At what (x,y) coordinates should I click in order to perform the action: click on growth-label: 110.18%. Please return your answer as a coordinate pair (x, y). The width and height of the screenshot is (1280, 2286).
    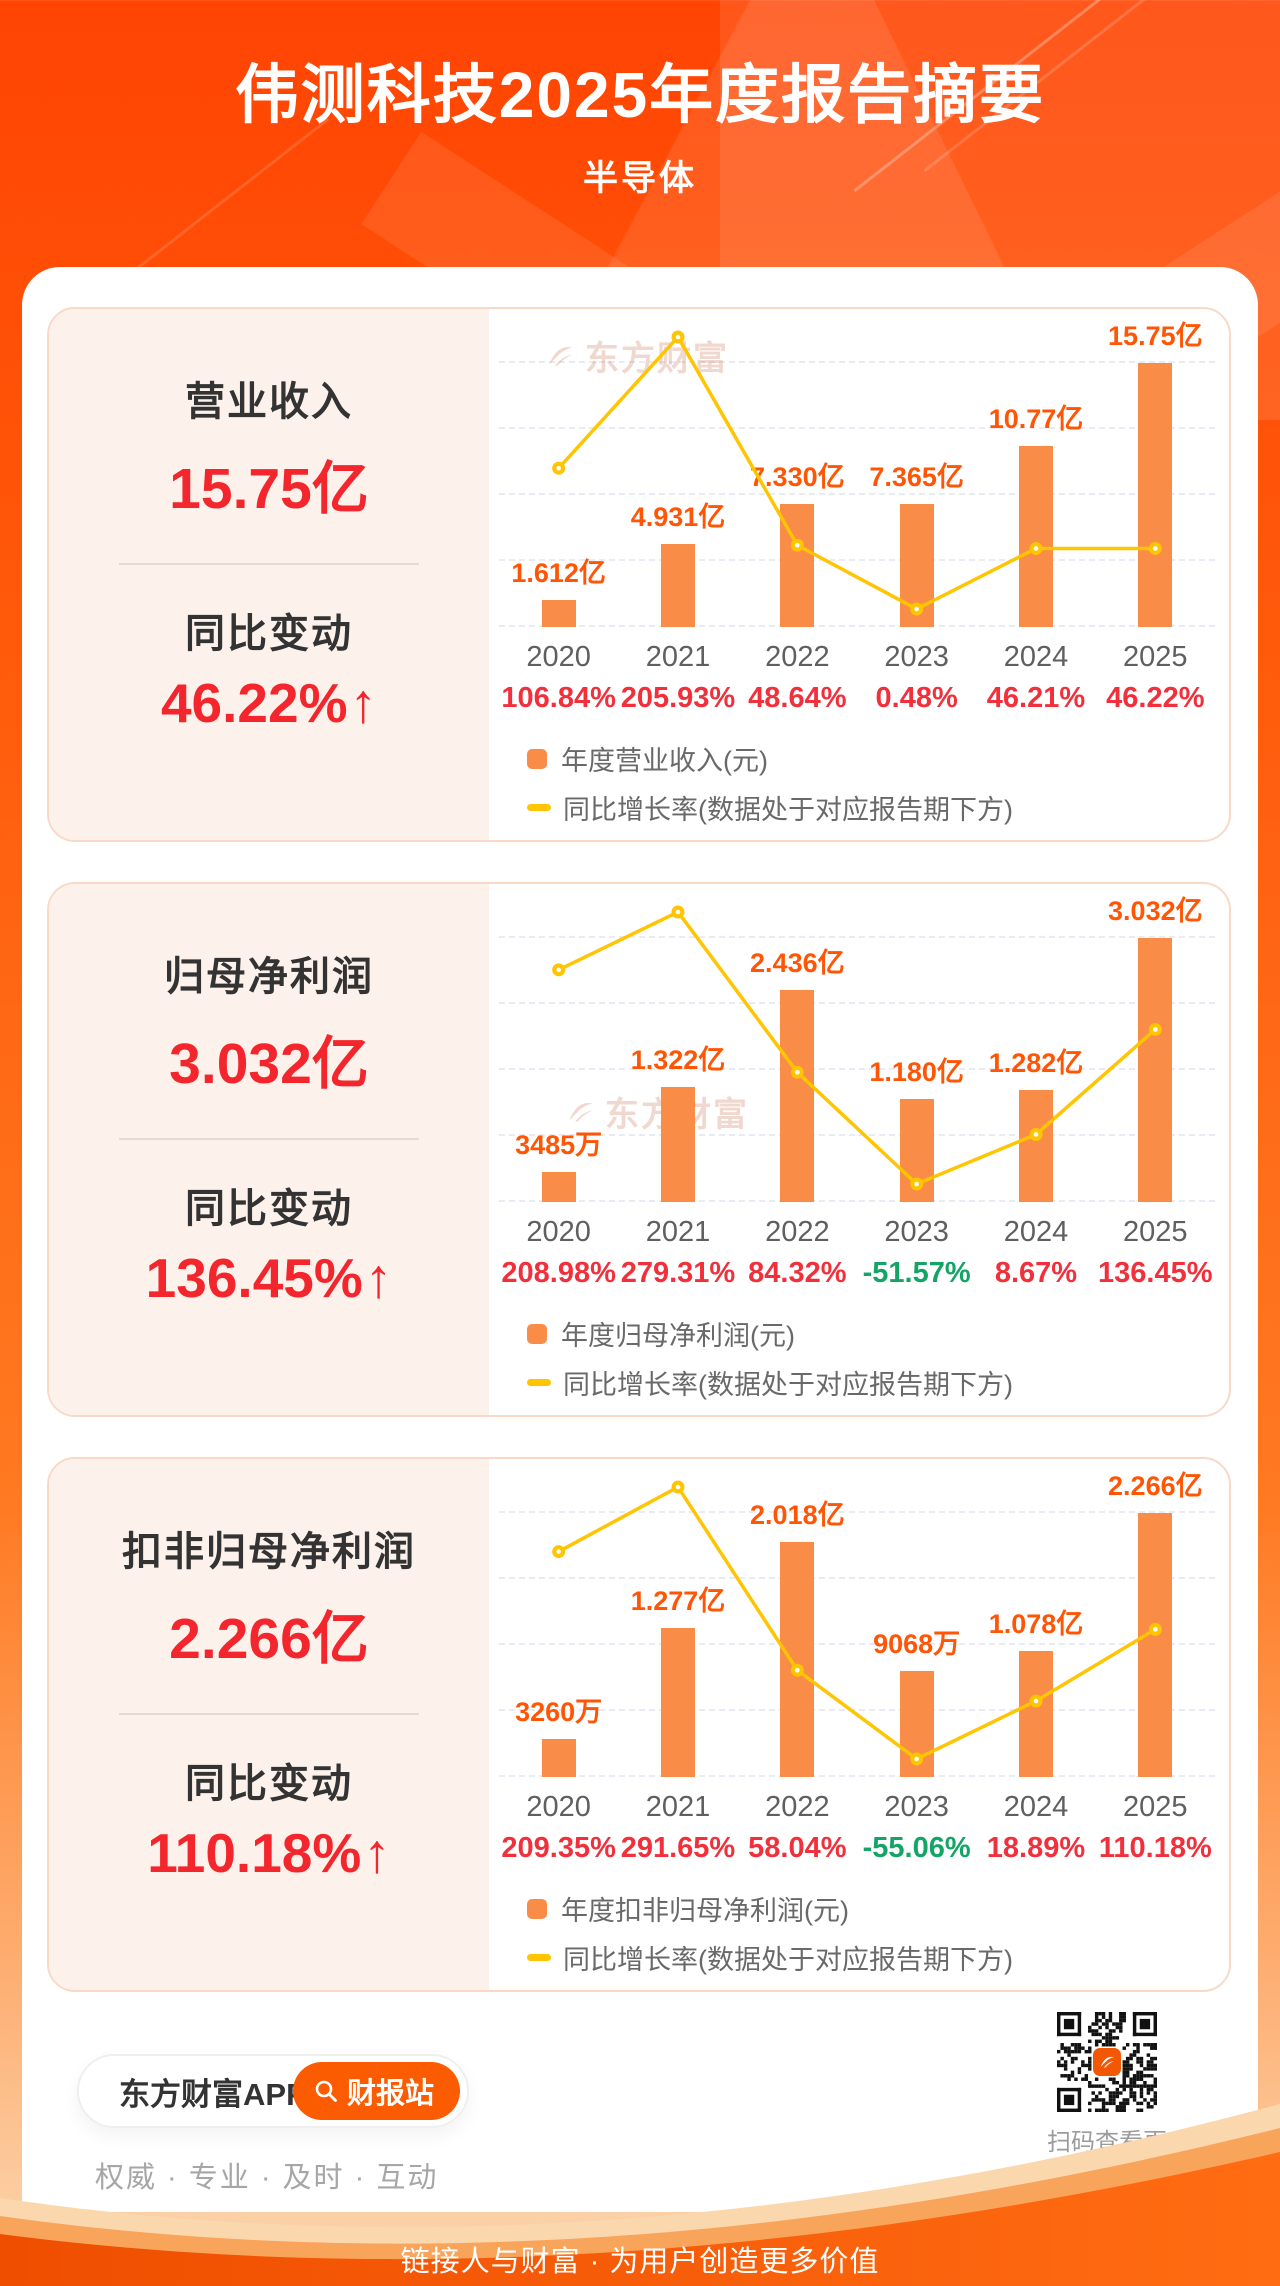
    Looking at the image, I should click on (1155, 1848).